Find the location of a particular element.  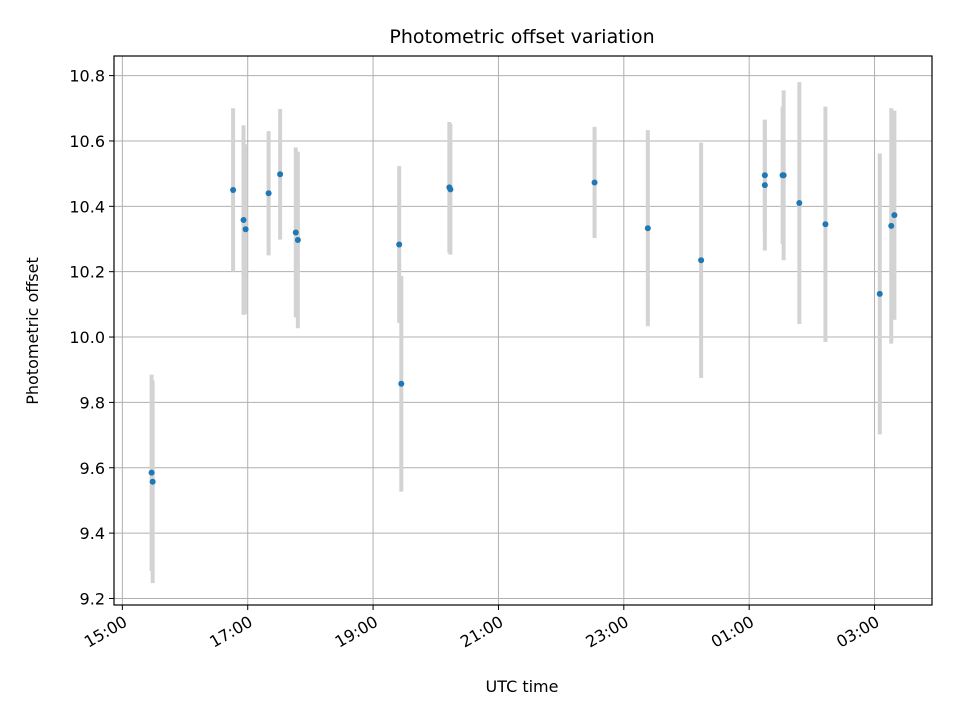

y-tick-label: 10.2 is located at coordinates (87, 272).